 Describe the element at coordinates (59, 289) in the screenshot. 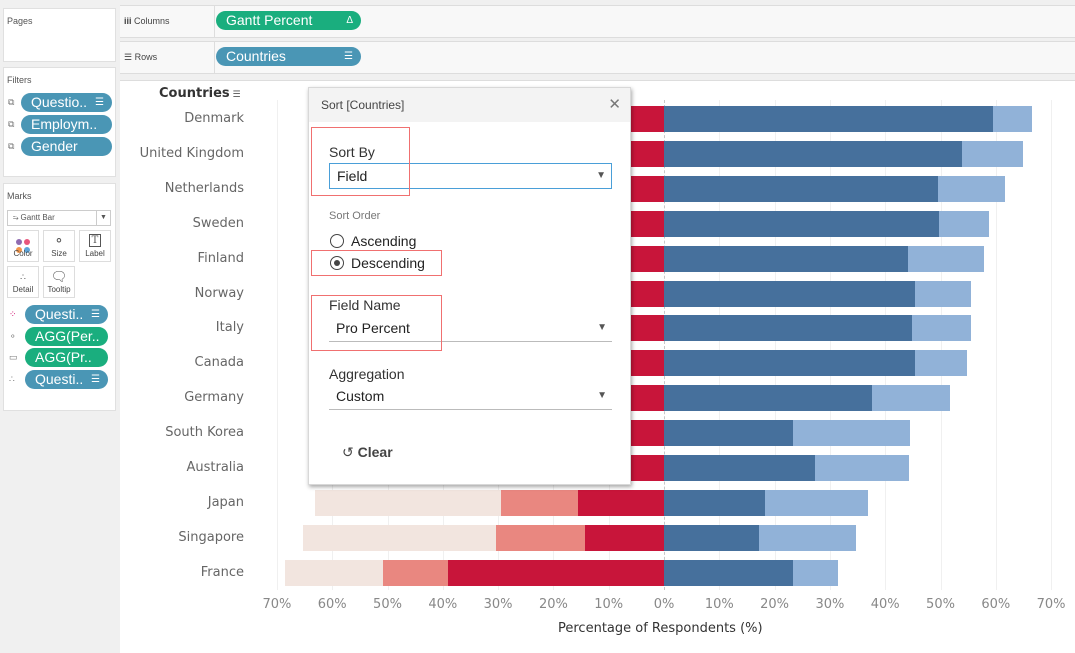

I see `tooltip-label: Tooltip` at that location.